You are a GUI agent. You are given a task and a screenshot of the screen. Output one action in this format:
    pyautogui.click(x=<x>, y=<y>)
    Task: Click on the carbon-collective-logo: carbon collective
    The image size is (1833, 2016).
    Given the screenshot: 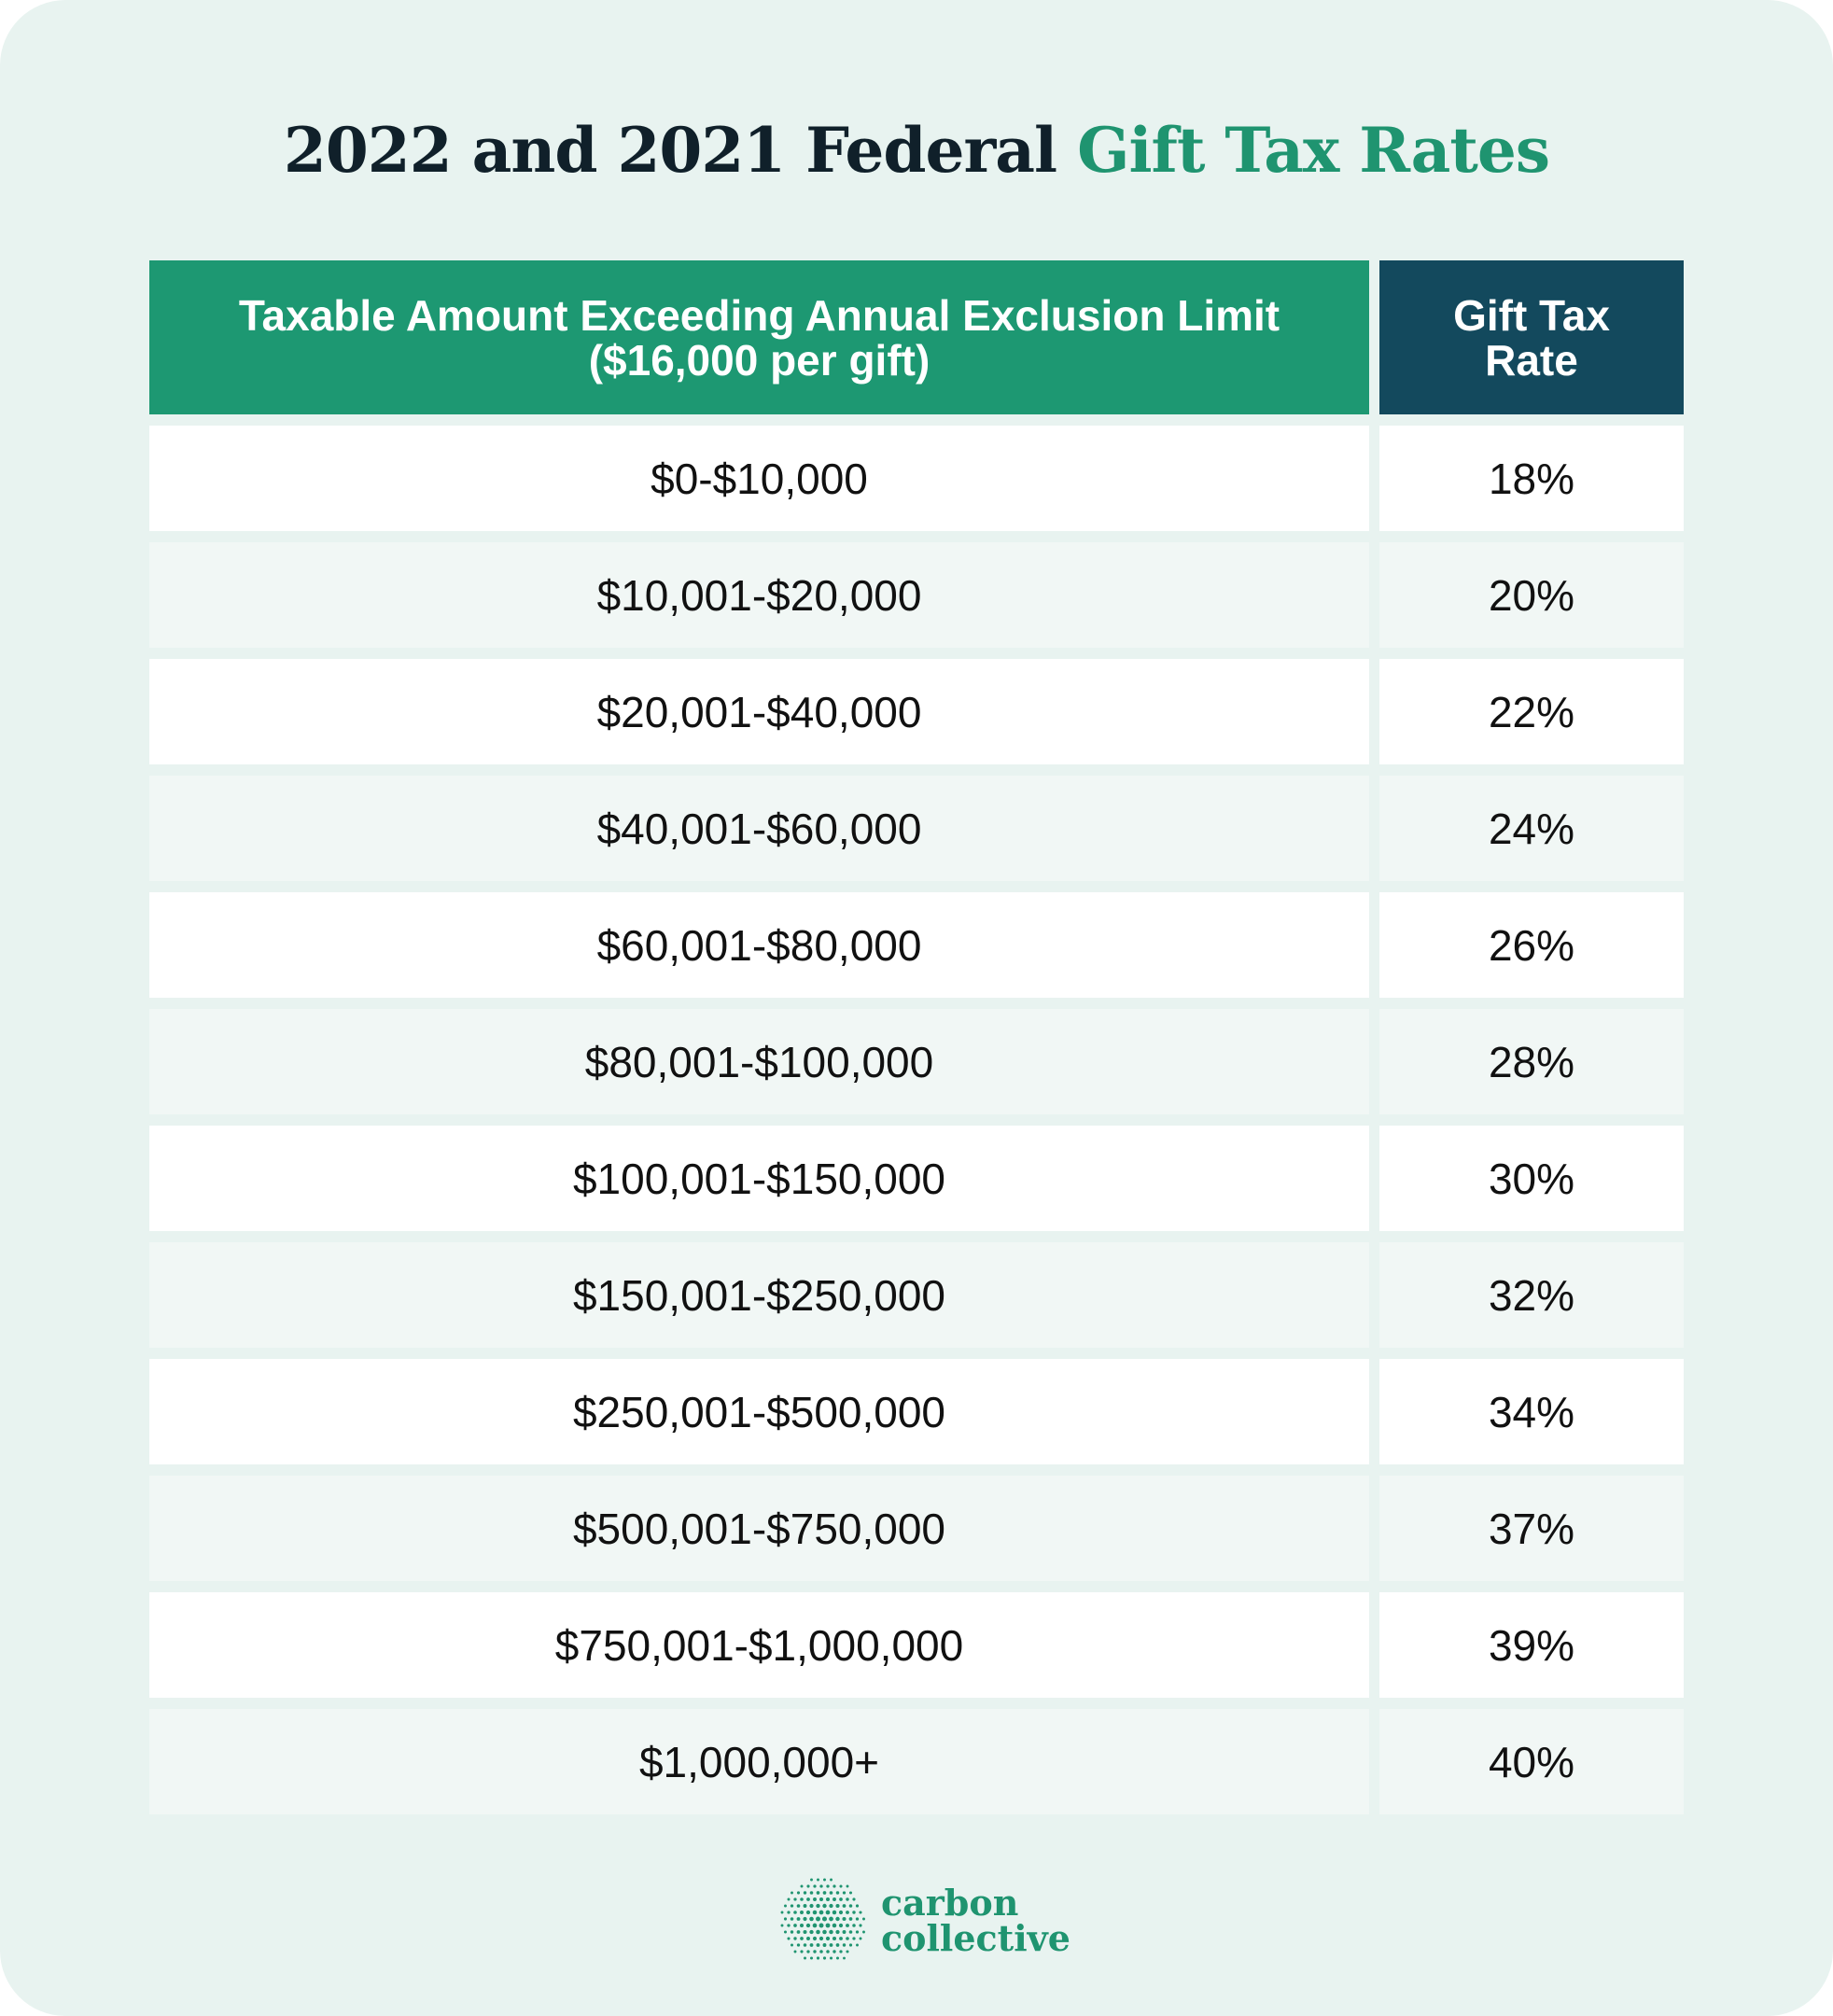 What is the action you would take?
    pyautogui.click(x=923, y=1921)
    